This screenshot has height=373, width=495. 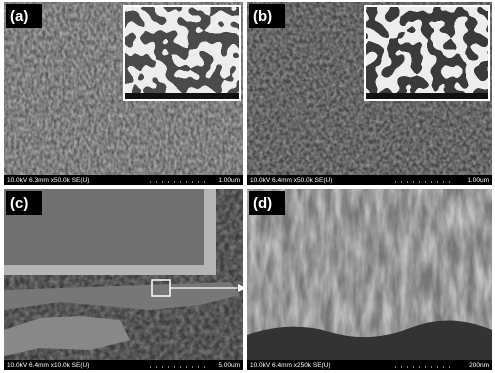 I want to click on debris, so click(x=67, y=336).